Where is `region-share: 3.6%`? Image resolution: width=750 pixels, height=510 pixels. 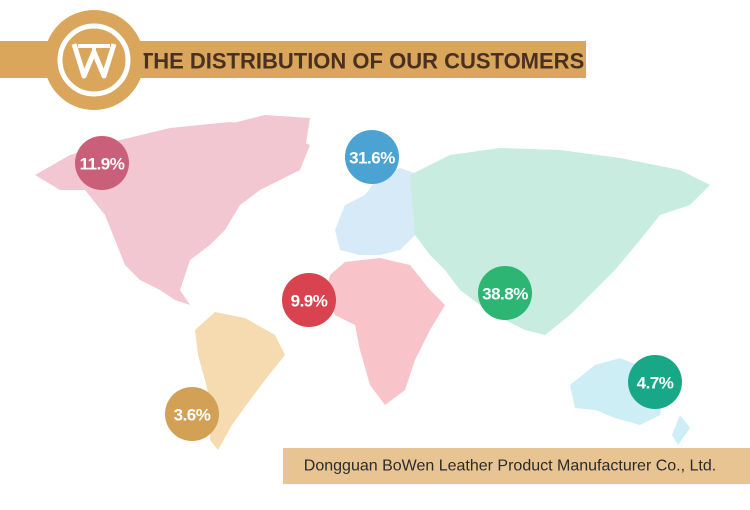
region-share: 3.6% is located at coordinates (192, 415).